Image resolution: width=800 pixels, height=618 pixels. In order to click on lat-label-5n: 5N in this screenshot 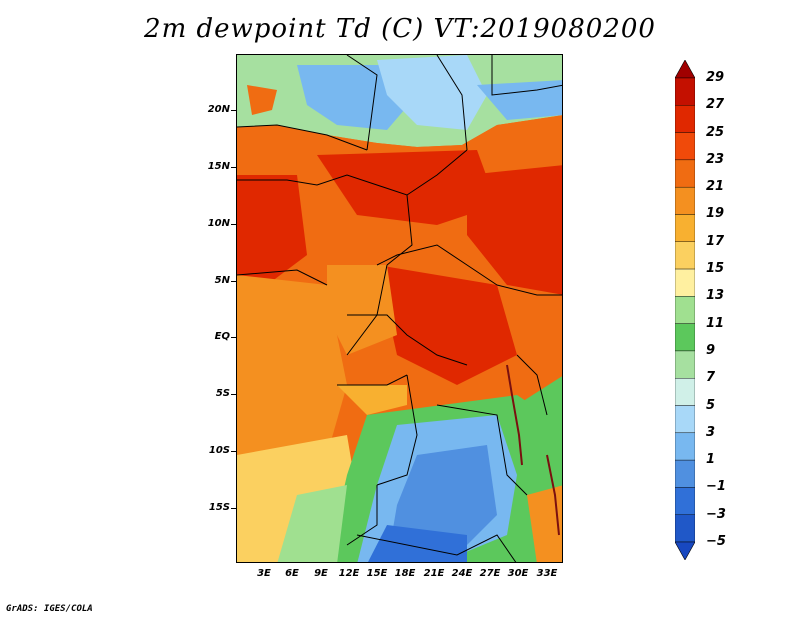, I will do `click(222, 280)`.